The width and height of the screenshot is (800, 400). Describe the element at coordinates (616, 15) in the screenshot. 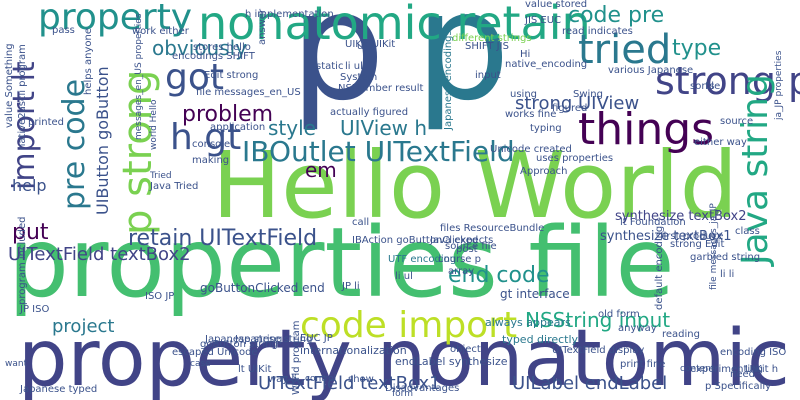

I see `word: code pre` at that location.